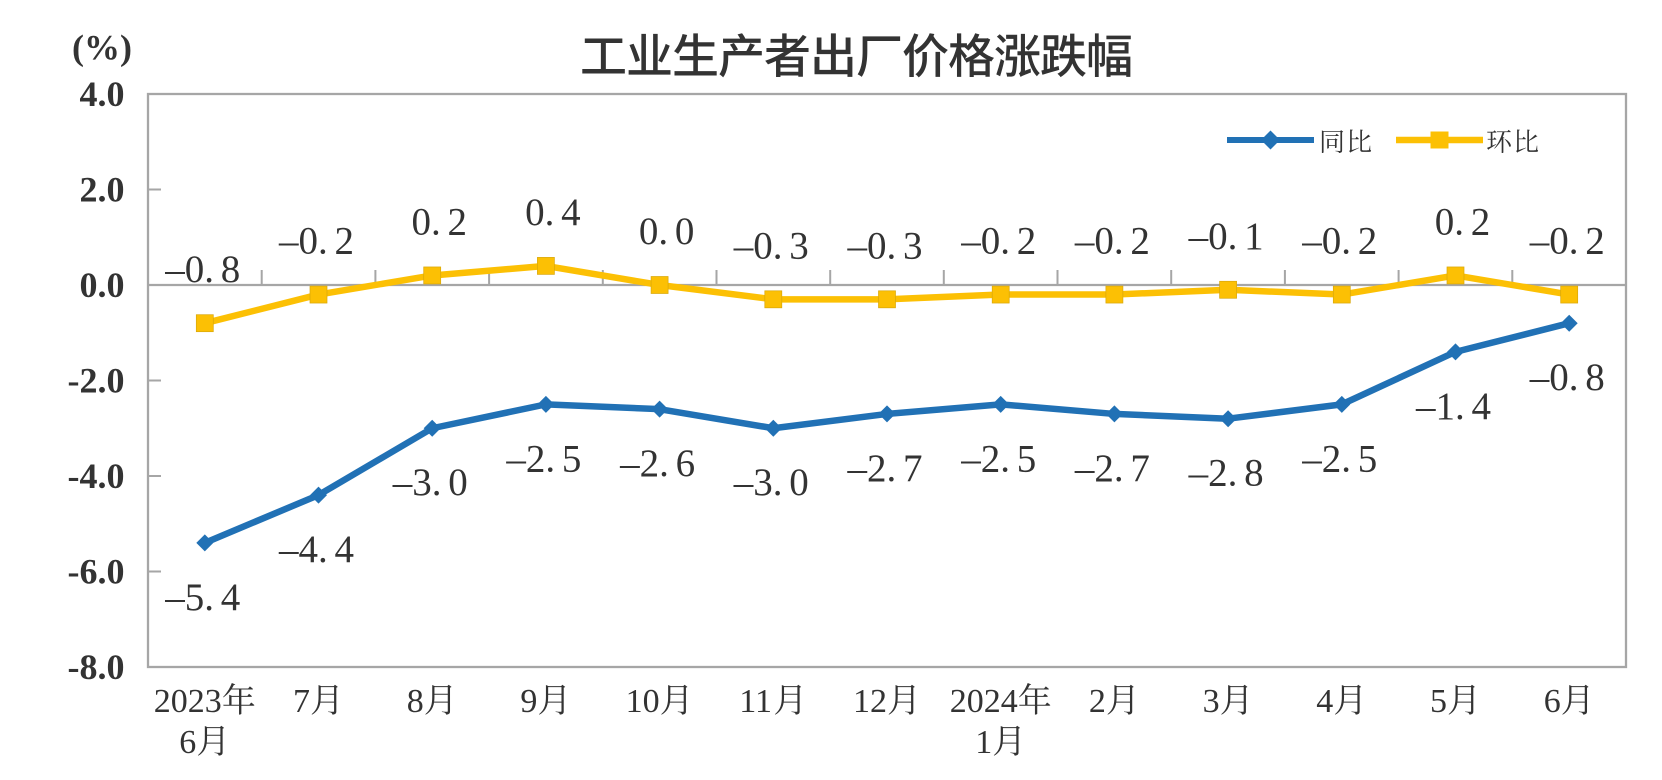 The height and width of the screenshot is (780, 1662). Describe the element at coordinates (870, 701) in the screenshot. I see `svg-text: 12` at that location.